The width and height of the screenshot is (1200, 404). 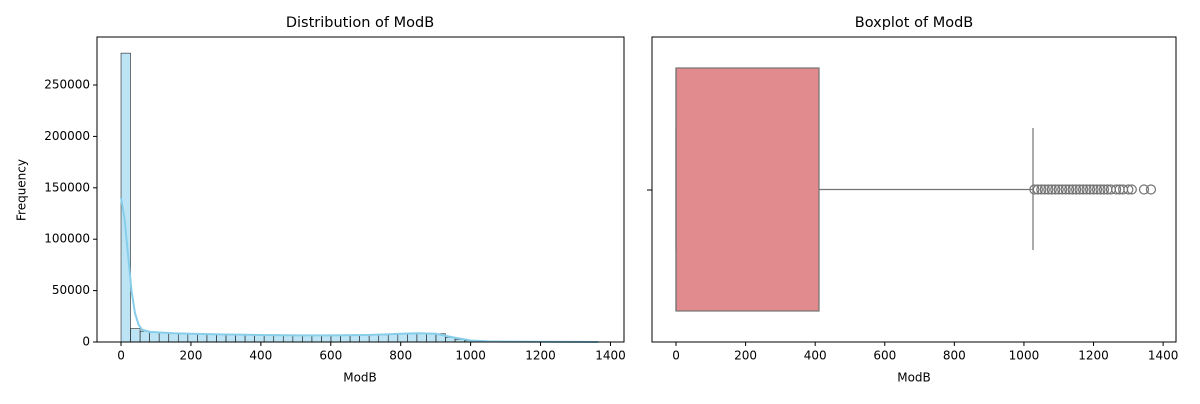 What do you see at coordinates (86, 342) in the screenshot?
I see `y-tick-label: 0` at bounding box center [86, 342].